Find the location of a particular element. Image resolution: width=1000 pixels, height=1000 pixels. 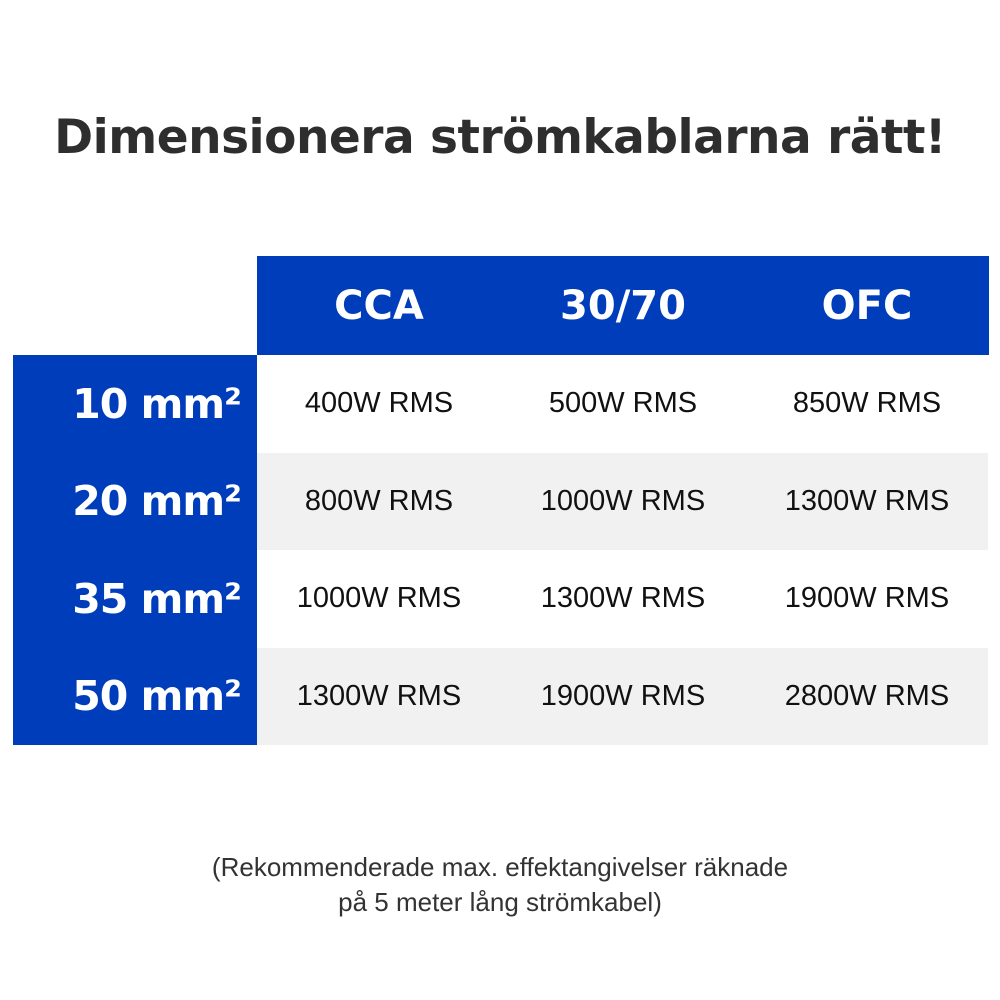

row-header: 10 mm² is located at coordinates (135, 404).